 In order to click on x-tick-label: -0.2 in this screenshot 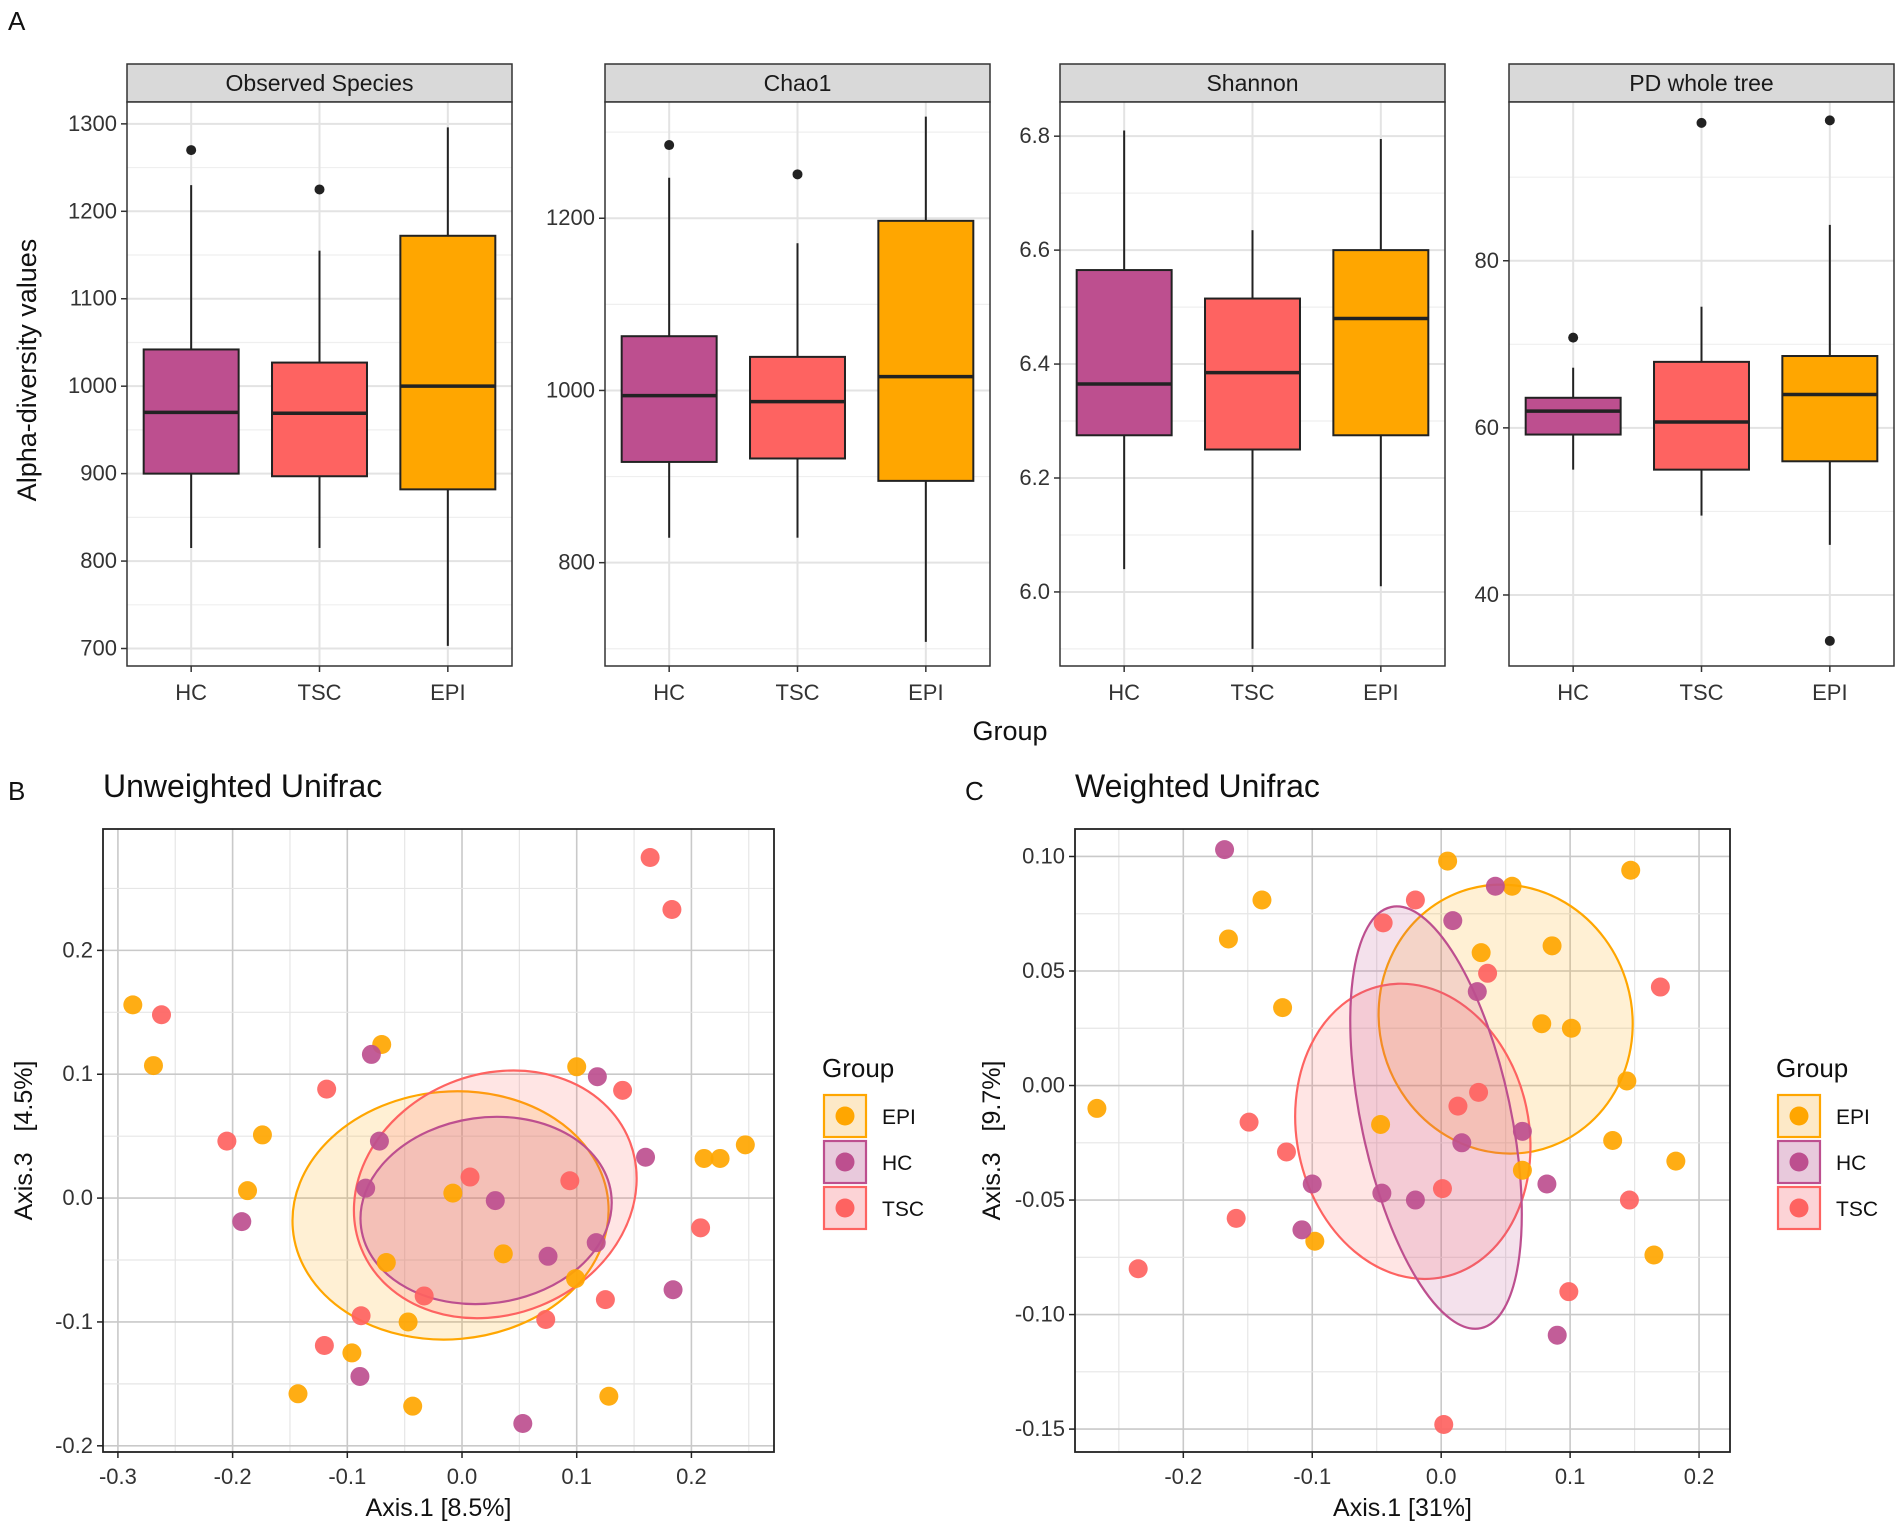, I will do `click(1183, 1476)`.